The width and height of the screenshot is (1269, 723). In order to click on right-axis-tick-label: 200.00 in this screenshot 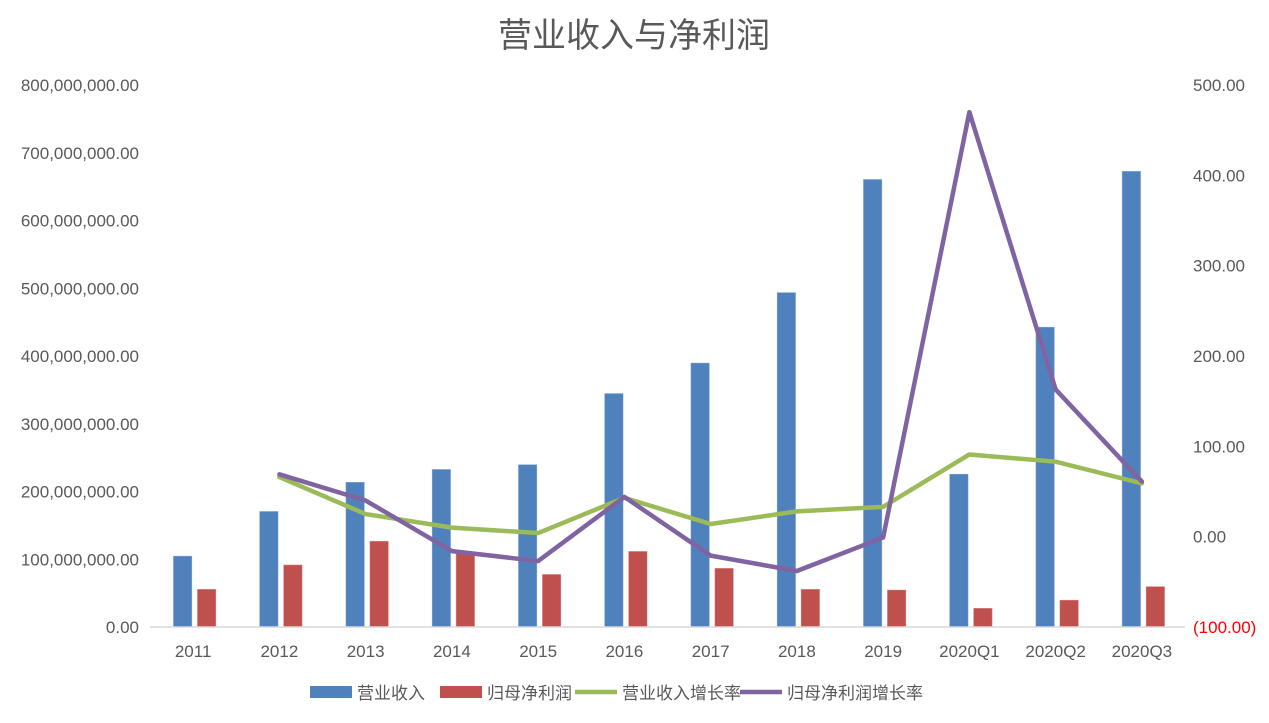, I will do `click(1219, 356)`.